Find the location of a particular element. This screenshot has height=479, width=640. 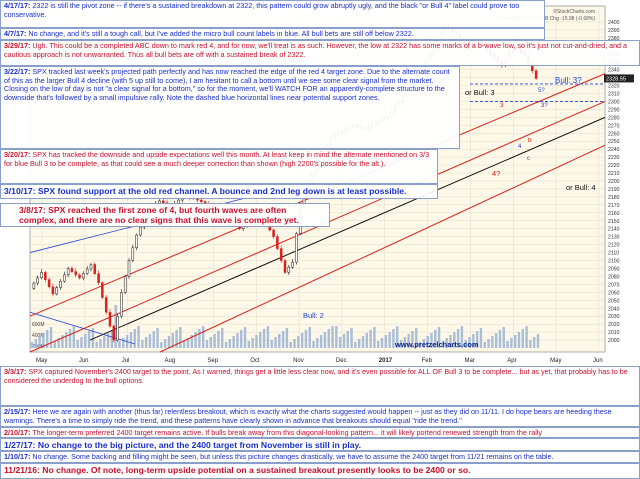

y-tick-label: 2080 is located at coordinates (614, 277).